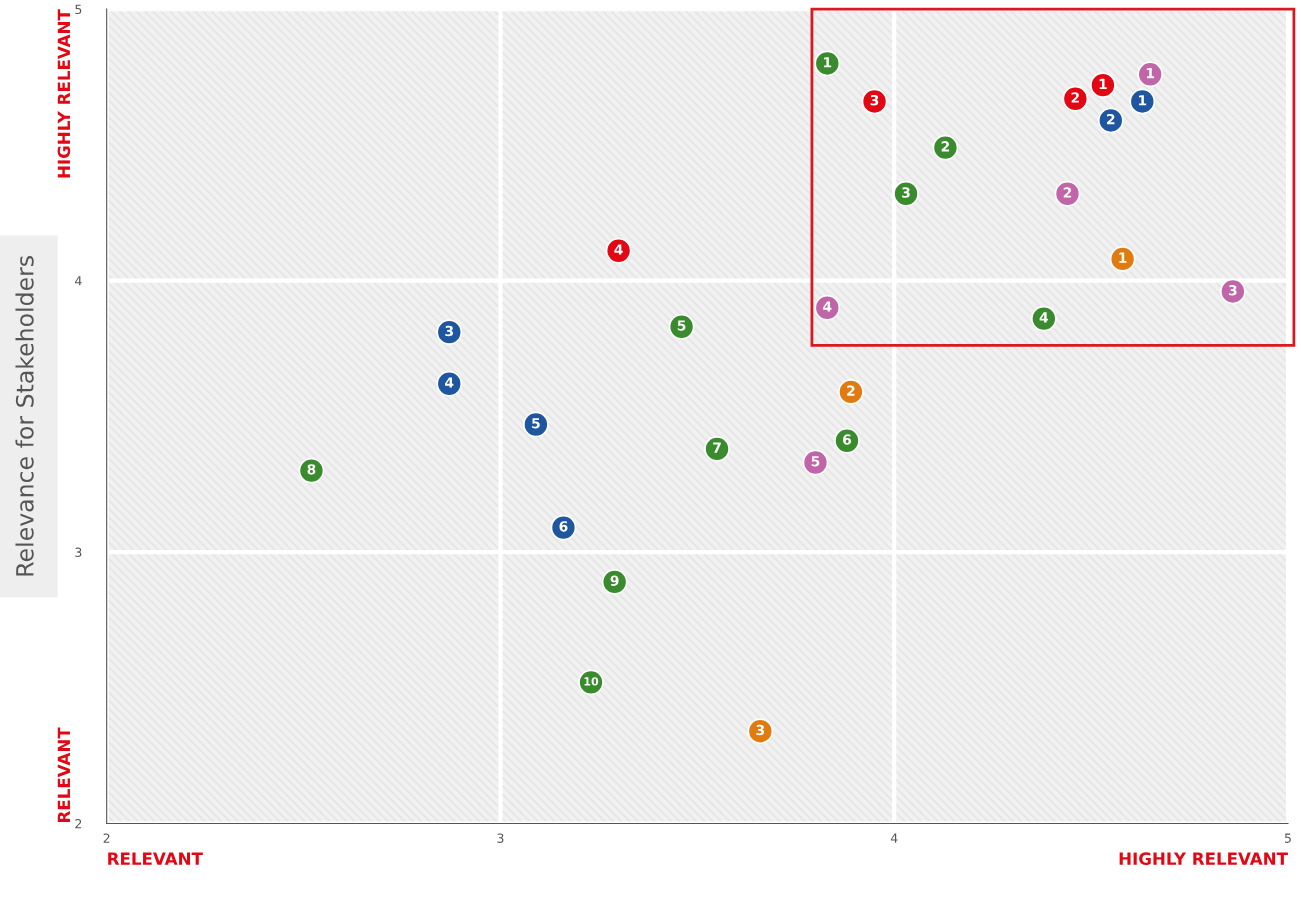 Image resolution: width=1301 pixels, height=915 pixels. What do you see at coordinates (311, 469) in the screenshot?
I see `annotation: 8` at bounding box center [311, 469].